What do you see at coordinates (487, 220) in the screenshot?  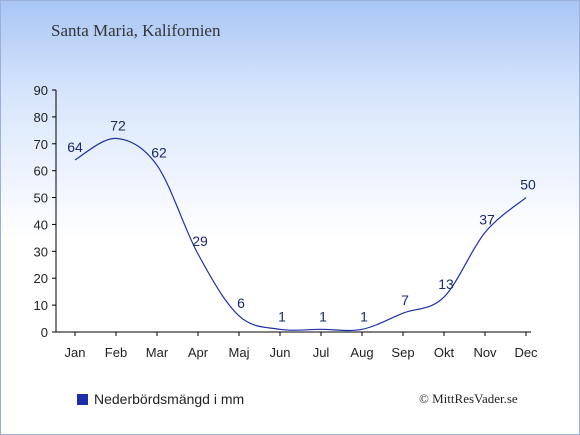 I see `data-label: 37` at bounding box center [487, 220].